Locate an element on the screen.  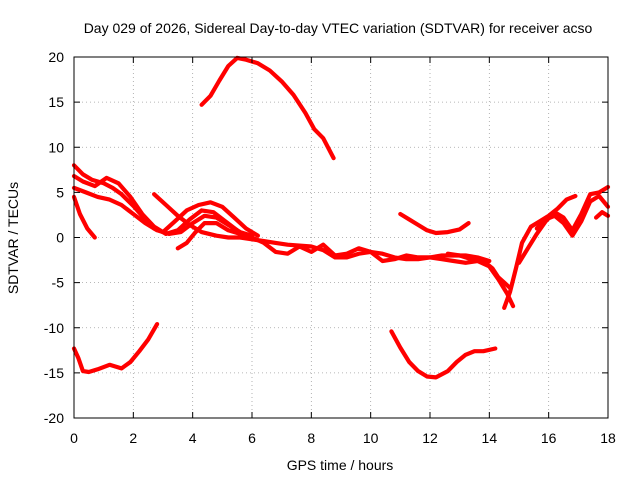
y-tick-label: -10 is located at coordinates (54, 328).